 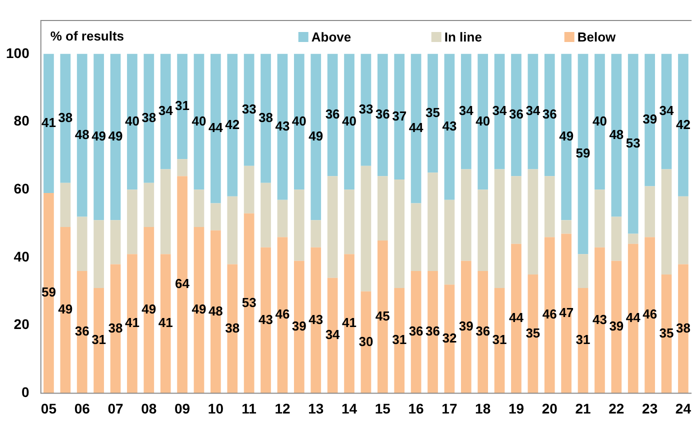 What do you see at coordinates (483, 408) in the screenshot?
I see `x-tick-label: 18` at bounding box center [483, 408].